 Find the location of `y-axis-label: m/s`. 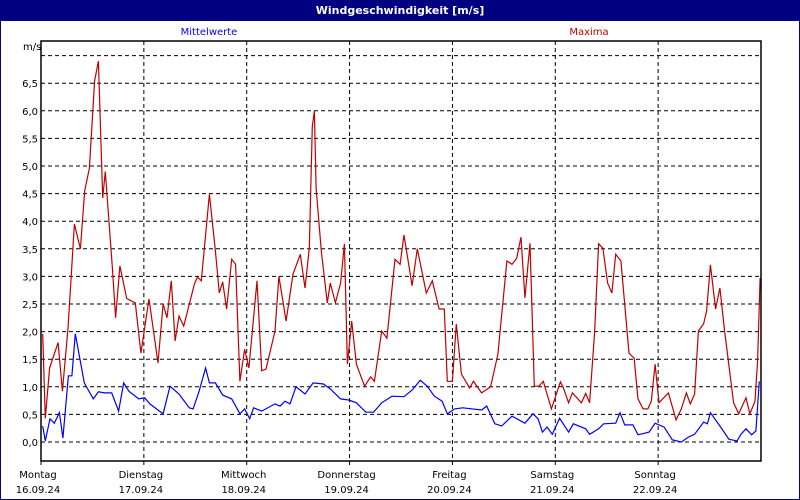

y-axis-label: m/s is located at coordinates (32, 47).